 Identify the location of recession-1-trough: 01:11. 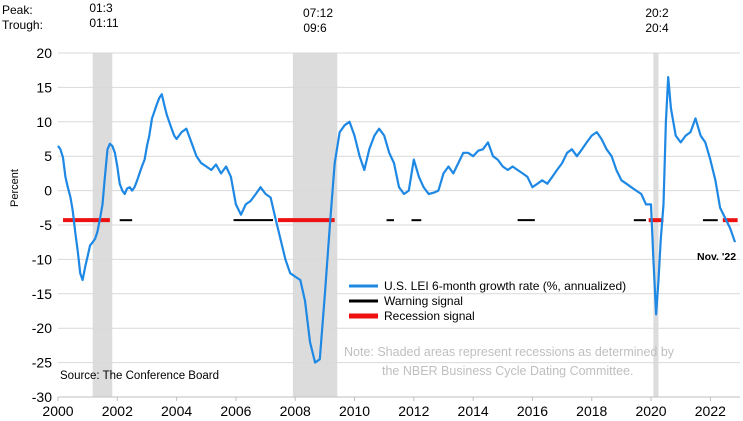
(104, 23).